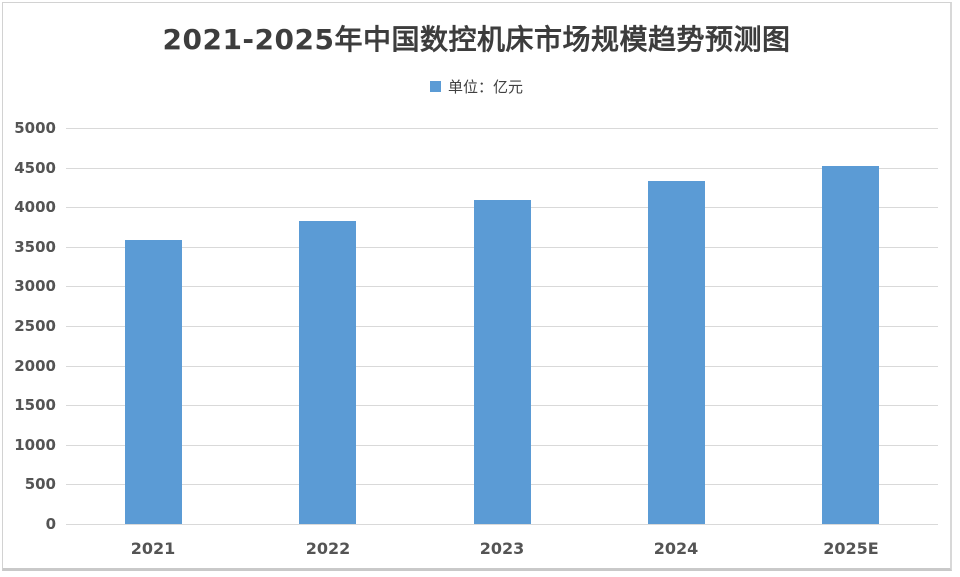 The height and width of the screenshot is (577, 960). Describe the element at coordinates (851, 548) in the screenshot. I see `x-axis-tick-label: 2025E` at that location.